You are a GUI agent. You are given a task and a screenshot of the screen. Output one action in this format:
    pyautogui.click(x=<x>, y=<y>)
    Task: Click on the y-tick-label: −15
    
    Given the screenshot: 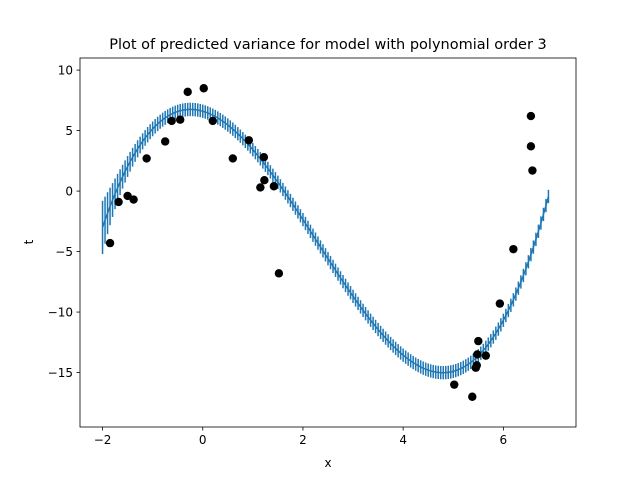 What is the action you would take?
    pyautogui.click(x=60, y=373)
    